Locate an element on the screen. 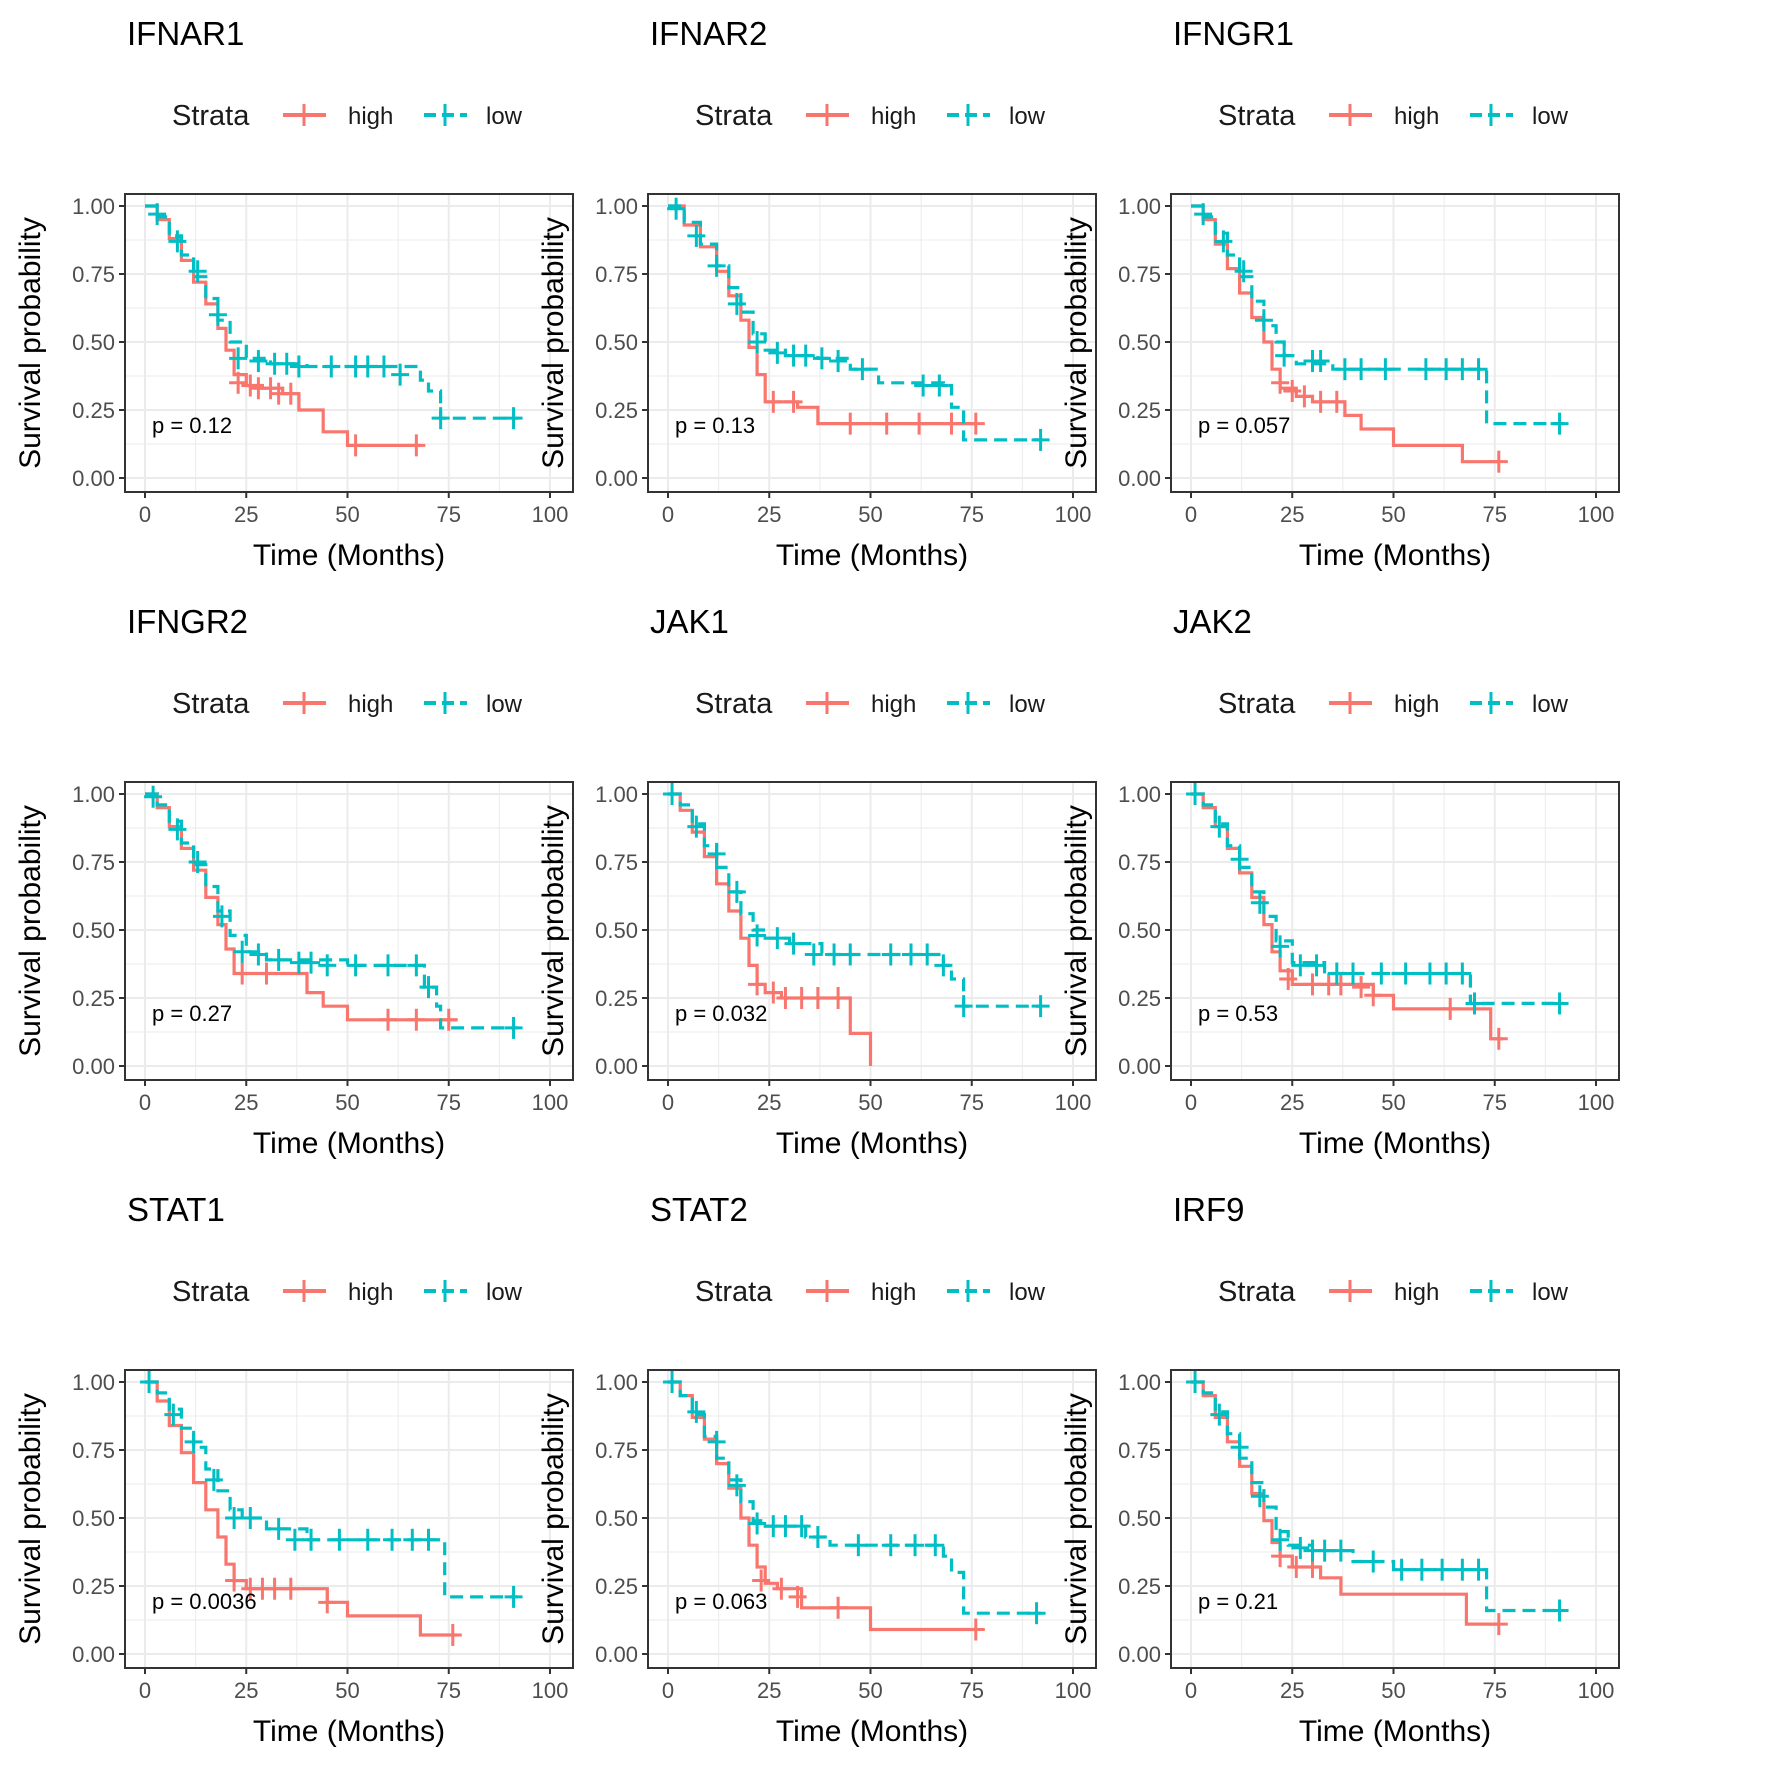 The height and width of the screenshot is (1766, 1772). p-value-label: p = 0.057 is located at coordinates (1244, 425).